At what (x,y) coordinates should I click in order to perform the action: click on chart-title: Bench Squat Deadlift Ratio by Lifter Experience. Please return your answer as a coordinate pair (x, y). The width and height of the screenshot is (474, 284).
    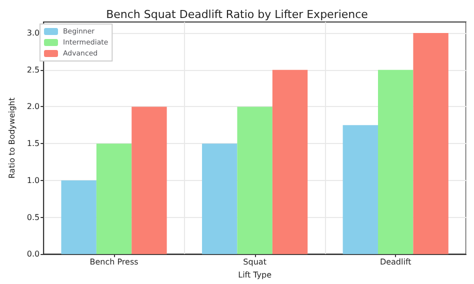
    Looking at the image, I should click on (237, 14).